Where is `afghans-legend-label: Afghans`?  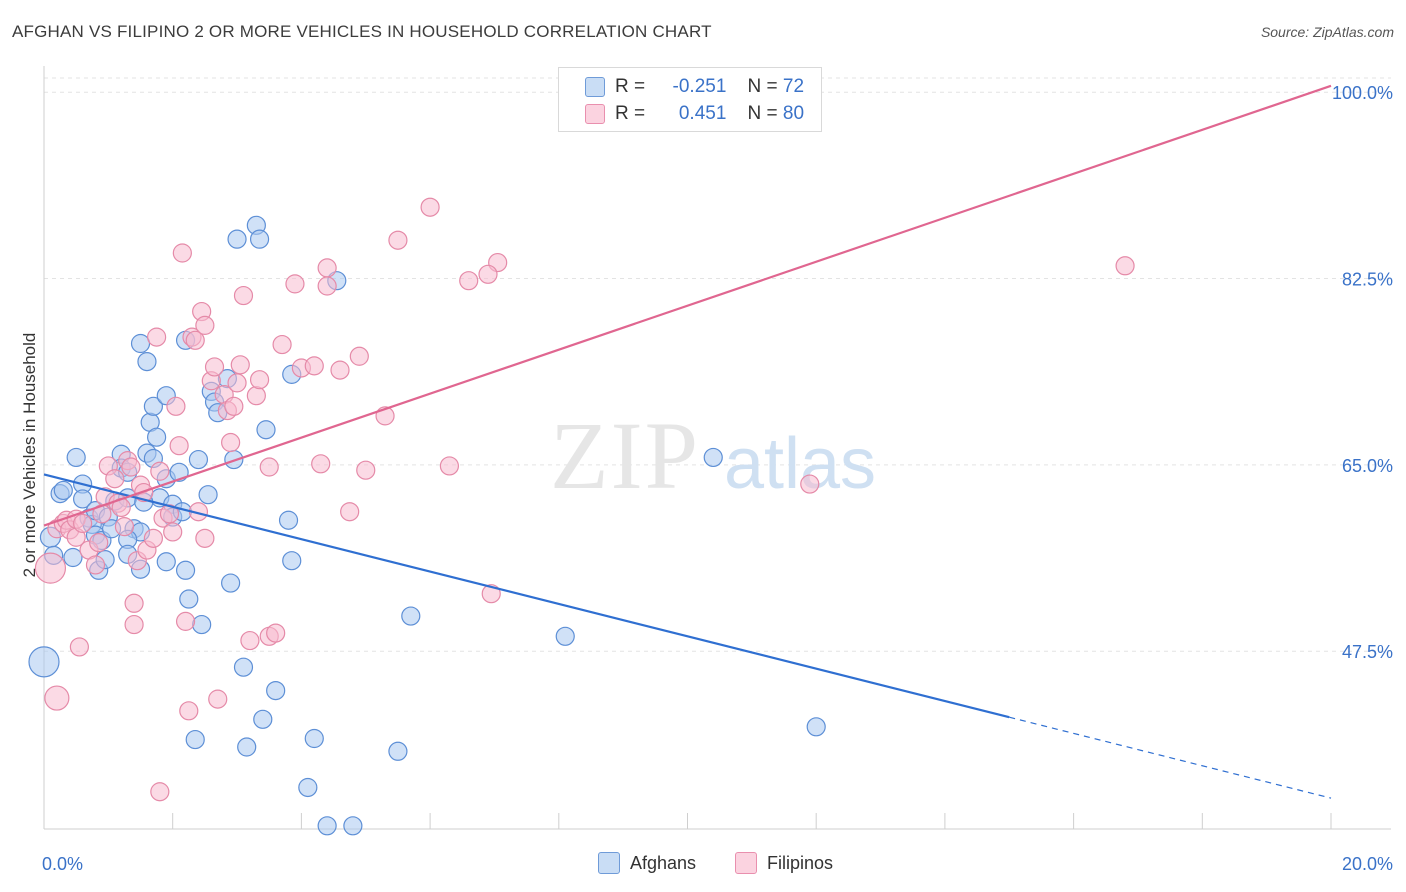 afghans-legend-label: Afghans is located at coordinates (663, 862).